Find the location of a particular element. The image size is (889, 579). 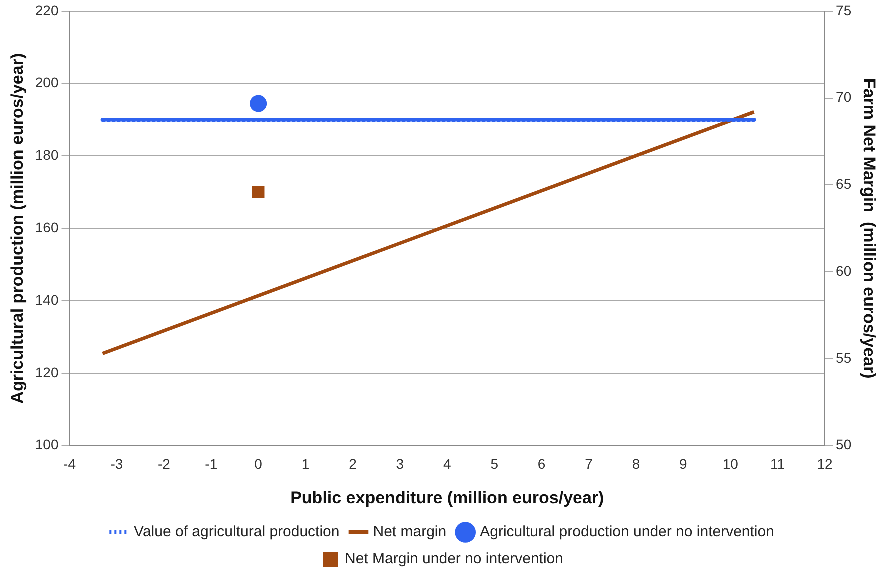

legend-label: Net Margin under no intervention is located at coordinates (454, 559).